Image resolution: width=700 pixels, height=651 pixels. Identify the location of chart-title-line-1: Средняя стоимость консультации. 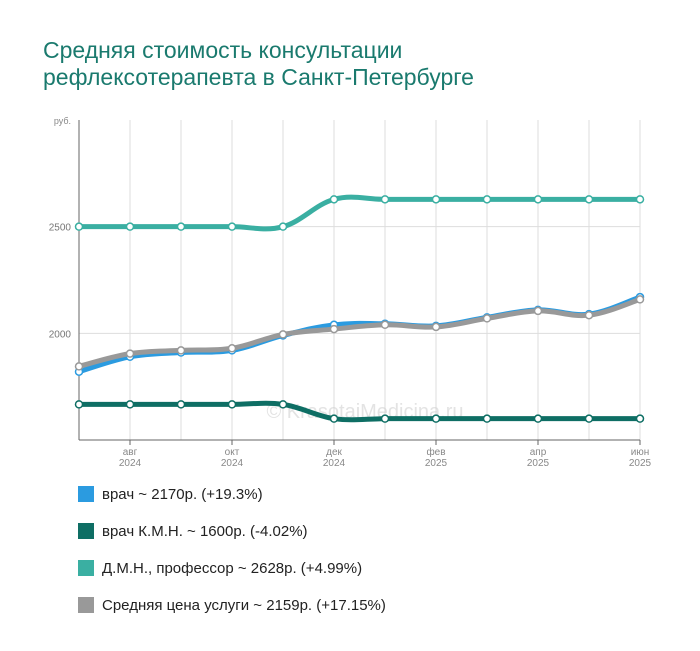
(223, 50).